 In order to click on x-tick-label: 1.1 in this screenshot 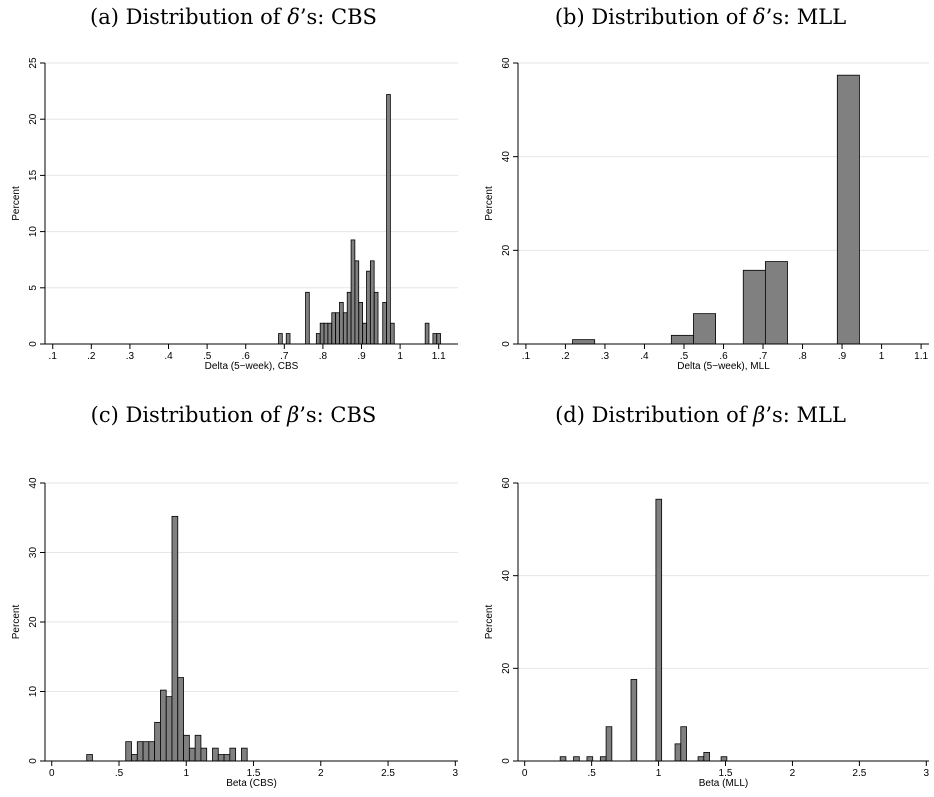, I will do `click(921, 356)`.